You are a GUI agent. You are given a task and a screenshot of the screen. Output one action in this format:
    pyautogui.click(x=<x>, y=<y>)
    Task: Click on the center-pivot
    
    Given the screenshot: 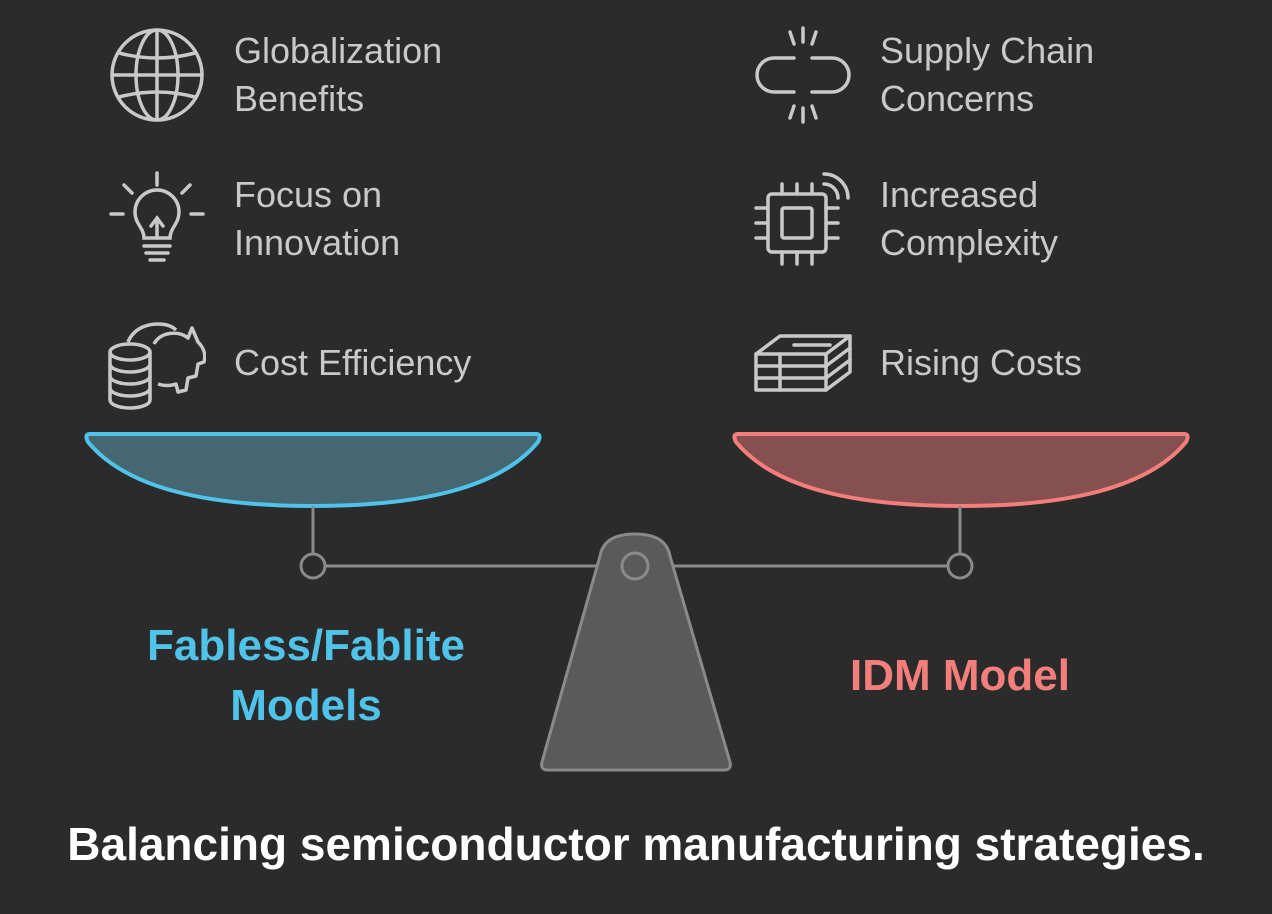 What is the action you would take?
    pyautogui.click(x=635, y=566)
    